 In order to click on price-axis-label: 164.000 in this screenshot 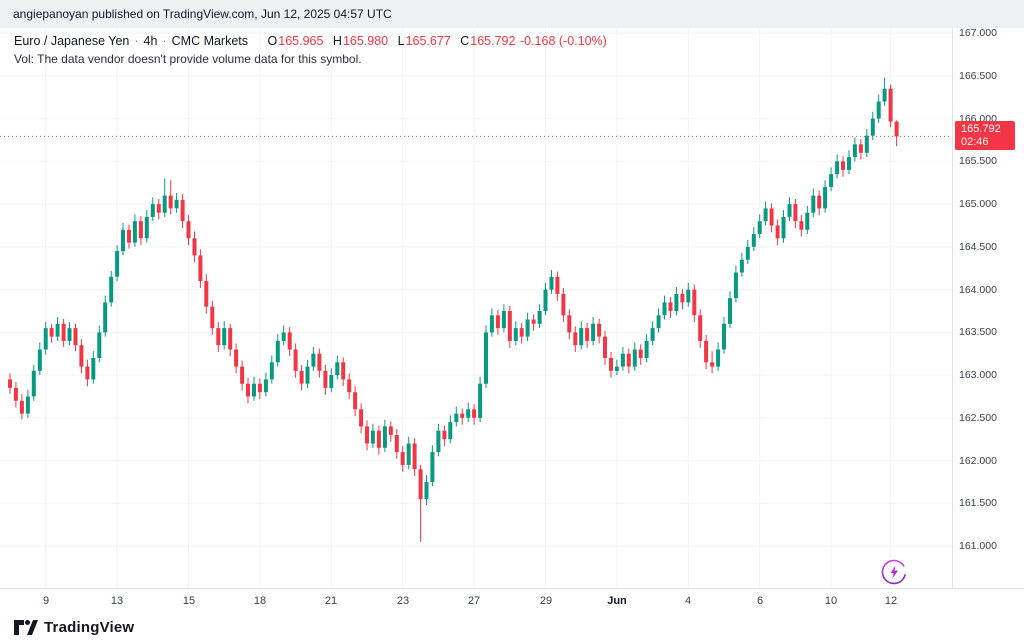, I will do `click(978, 290)`.